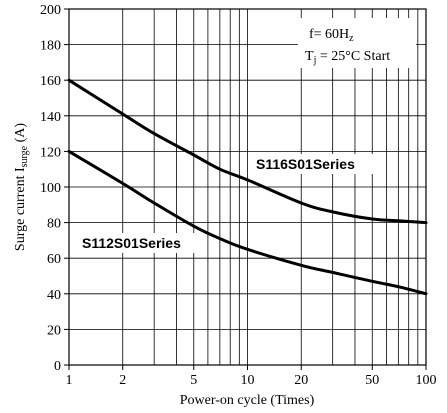  Describe the element at coordinates (54, 295) in the screenshot. I see `y-tick-label: 40` at that location.